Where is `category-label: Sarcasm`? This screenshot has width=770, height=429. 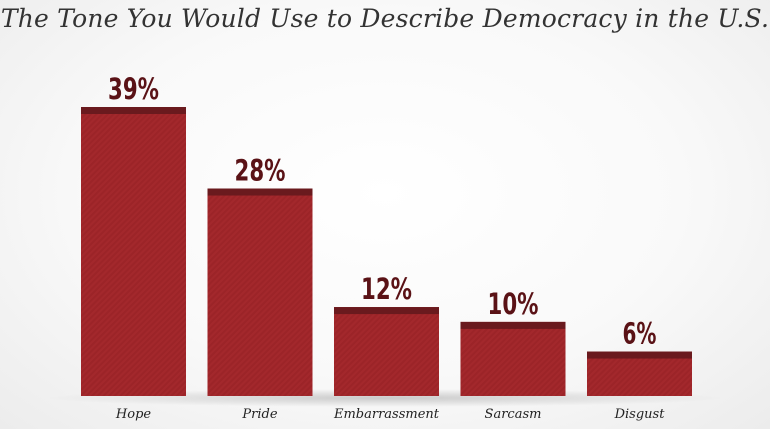
category-label: Sarcasm is located at coordinates (513, 414).